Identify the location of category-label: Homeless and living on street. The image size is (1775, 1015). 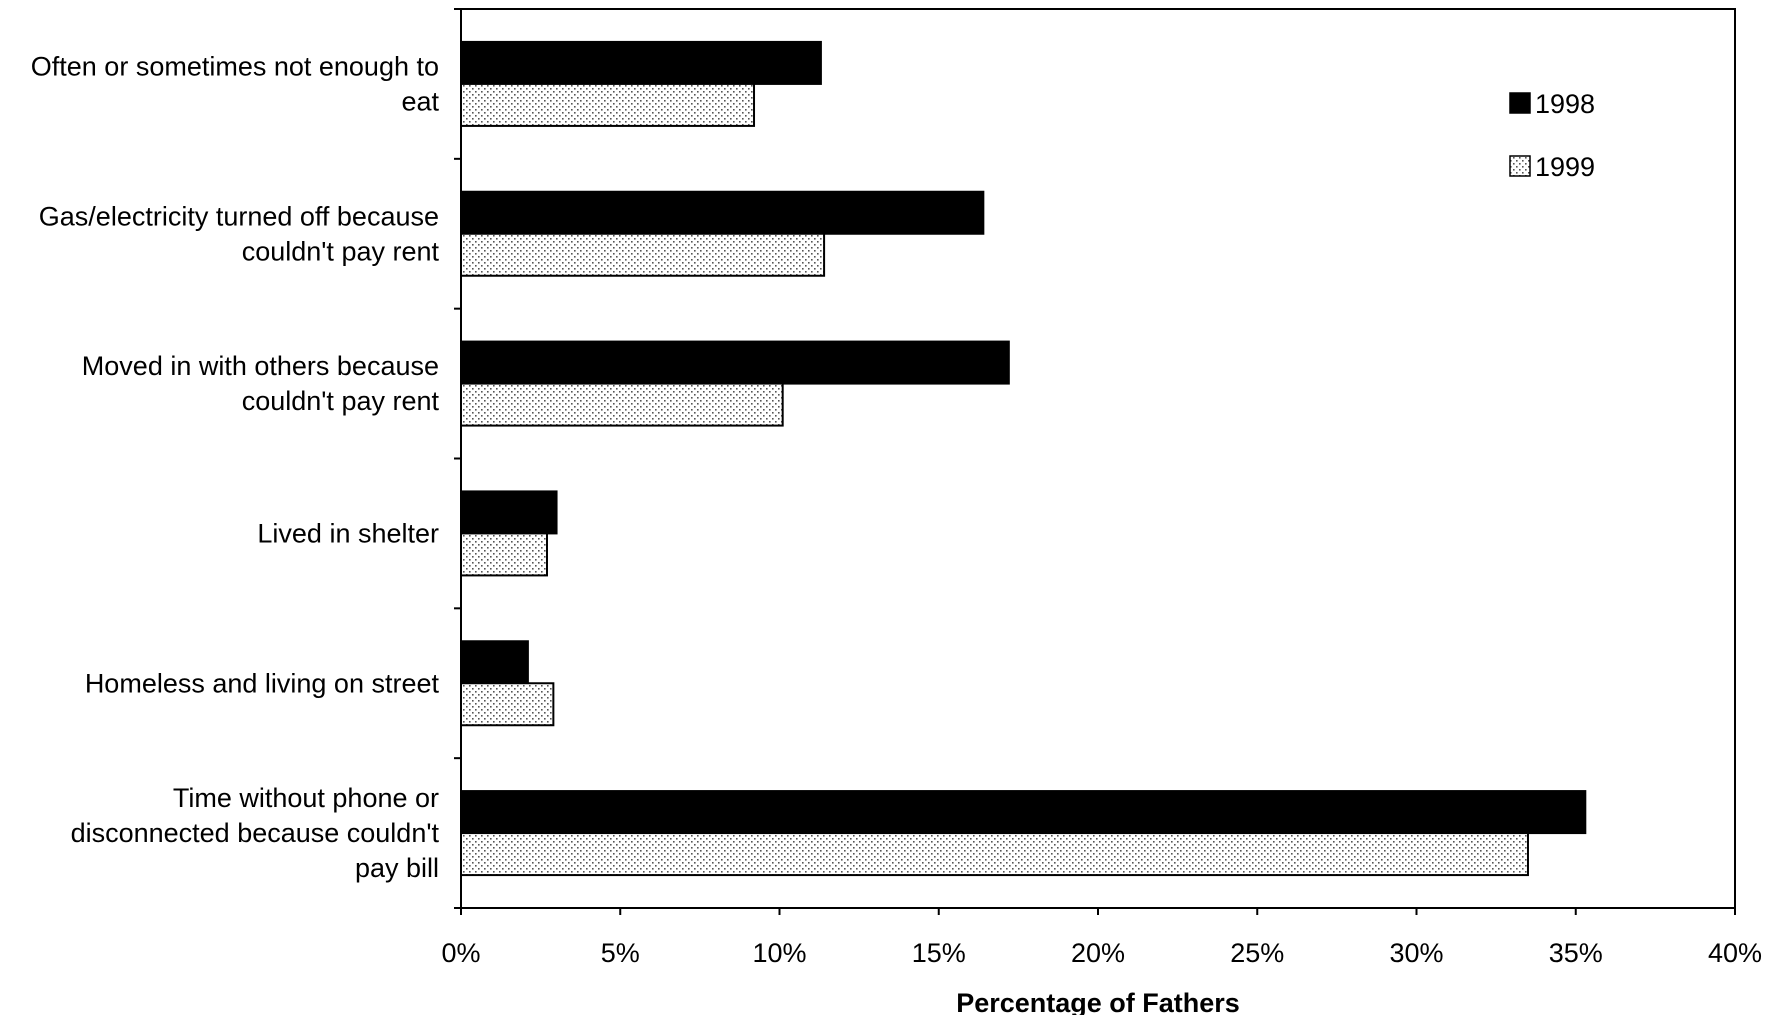
(262, 683).